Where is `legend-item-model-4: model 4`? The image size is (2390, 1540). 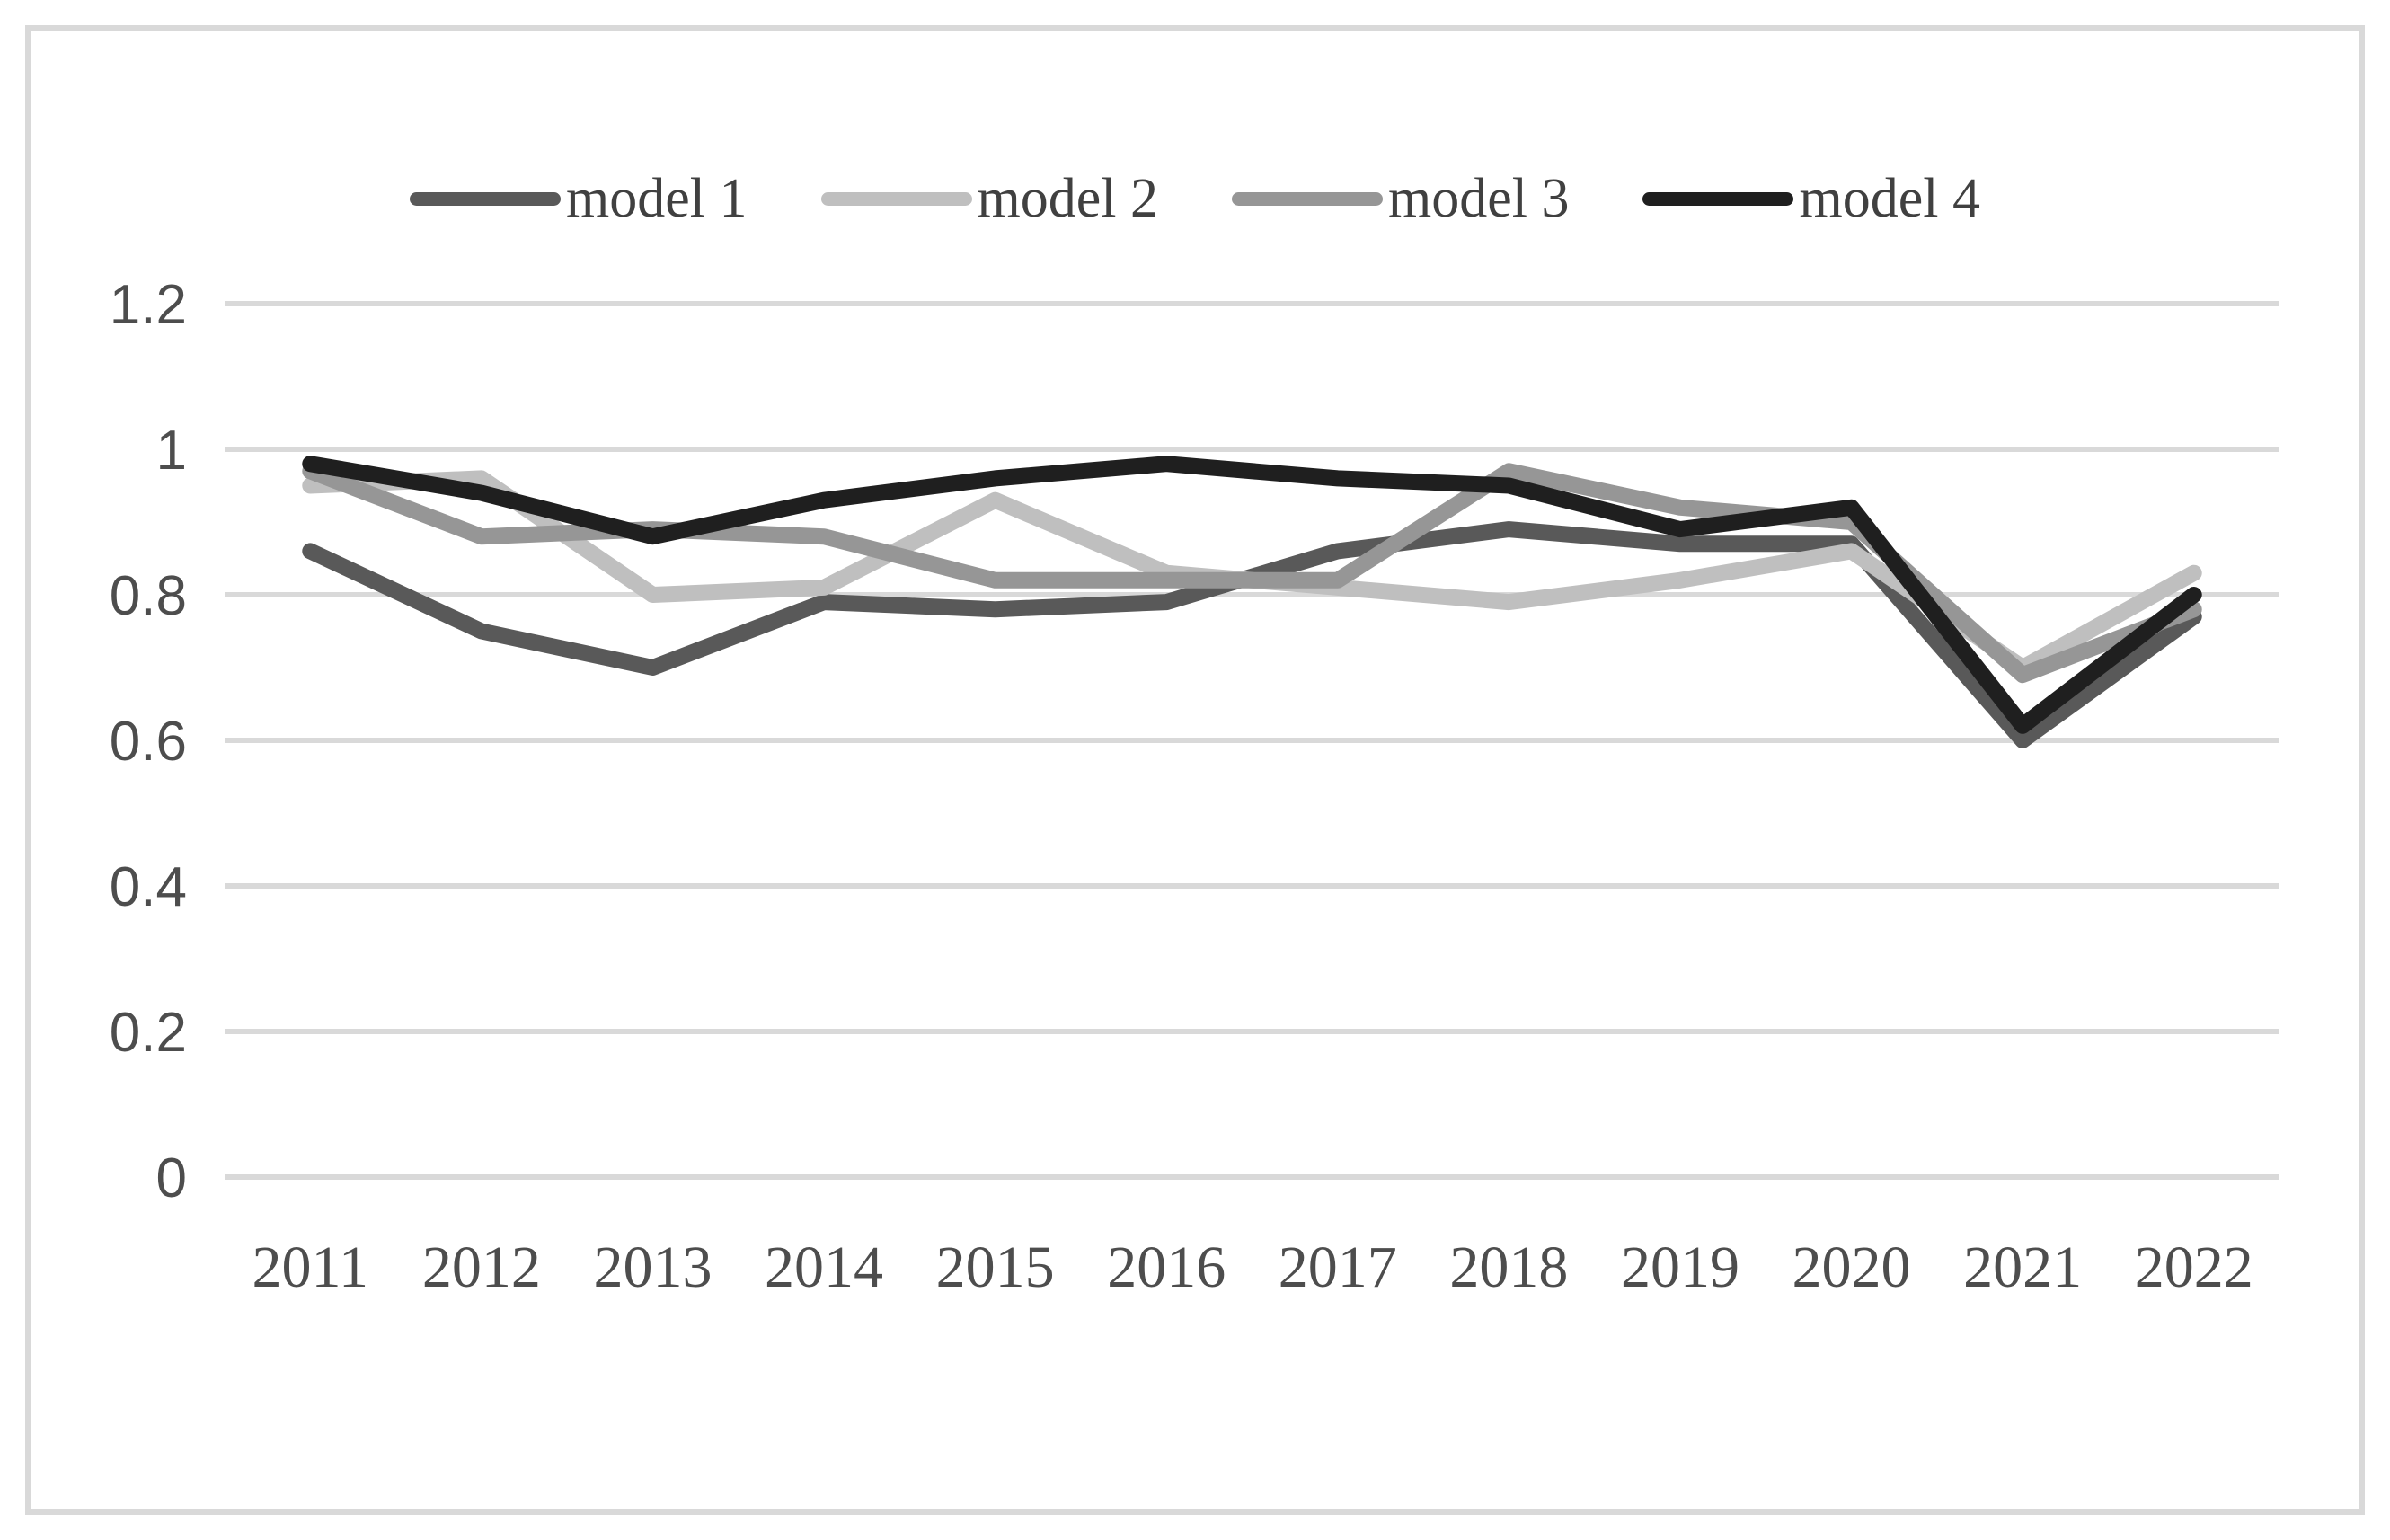
legend-item-model-4: model 4 is located at coordinates (1811, 198).